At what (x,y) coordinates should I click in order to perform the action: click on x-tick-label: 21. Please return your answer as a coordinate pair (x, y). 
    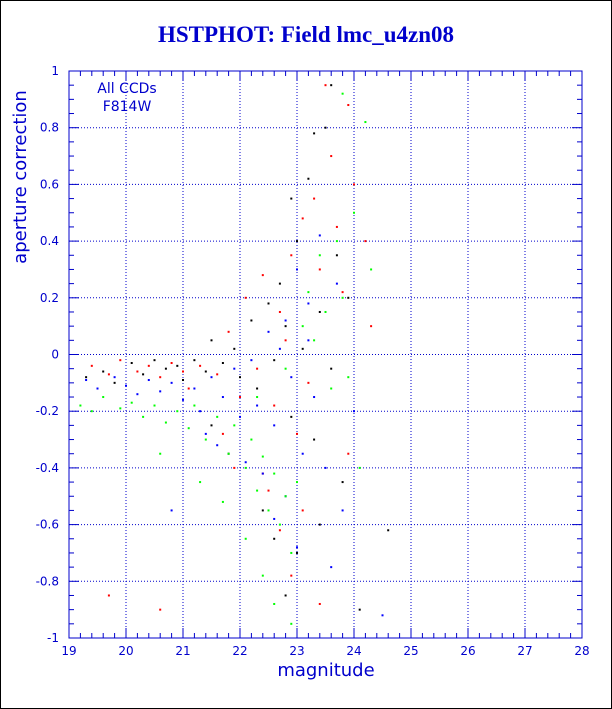
    Looking at the image, I should click on (182, 651).